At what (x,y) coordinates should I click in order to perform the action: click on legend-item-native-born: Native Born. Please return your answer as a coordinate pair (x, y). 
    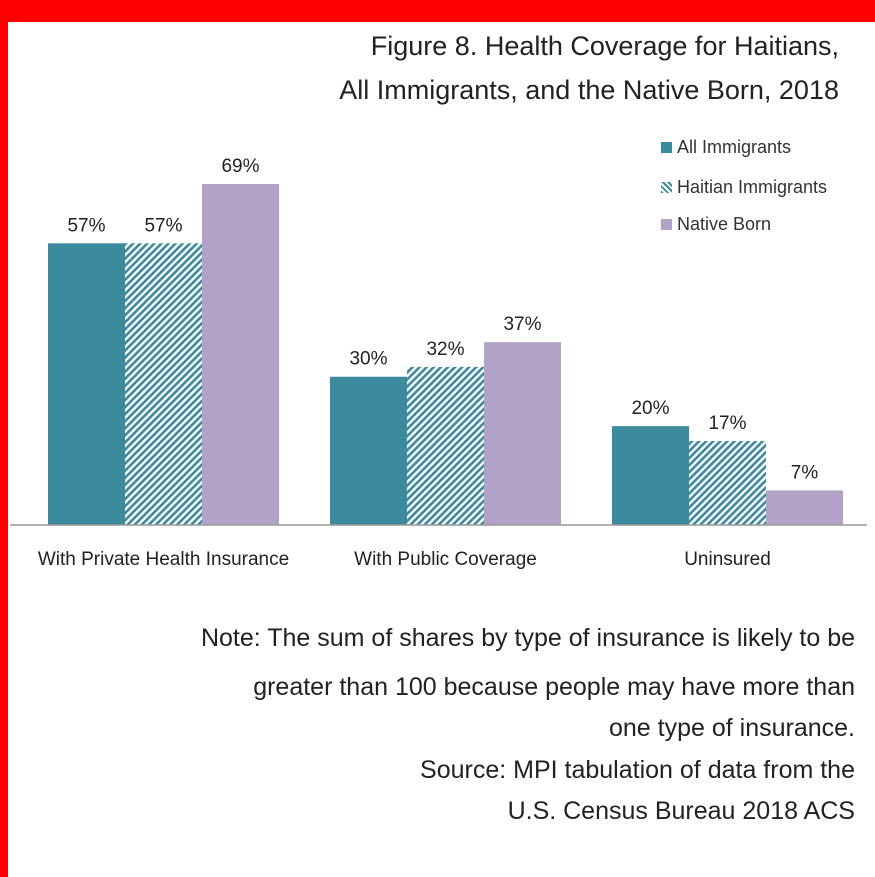
    Looking at the image, I should click on (716, 224).